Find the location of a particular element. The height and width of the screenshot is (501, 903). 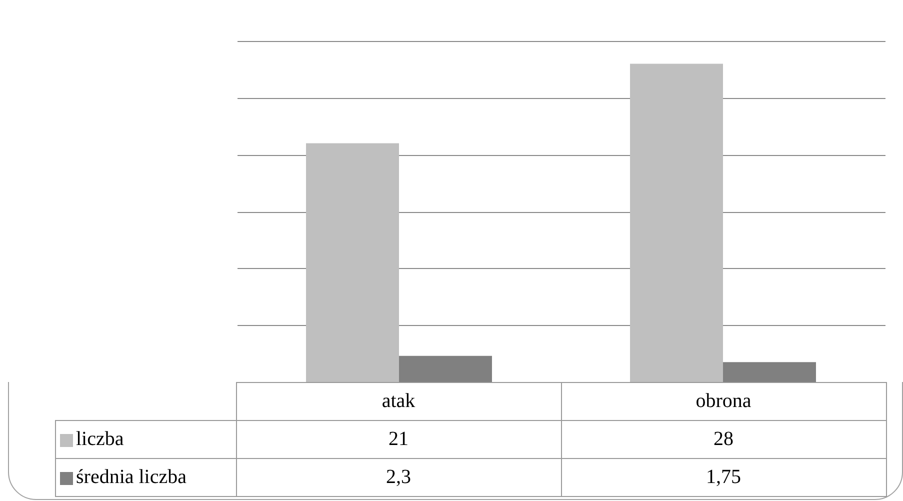

data-label: 21 is located at coordinates (398, 439).